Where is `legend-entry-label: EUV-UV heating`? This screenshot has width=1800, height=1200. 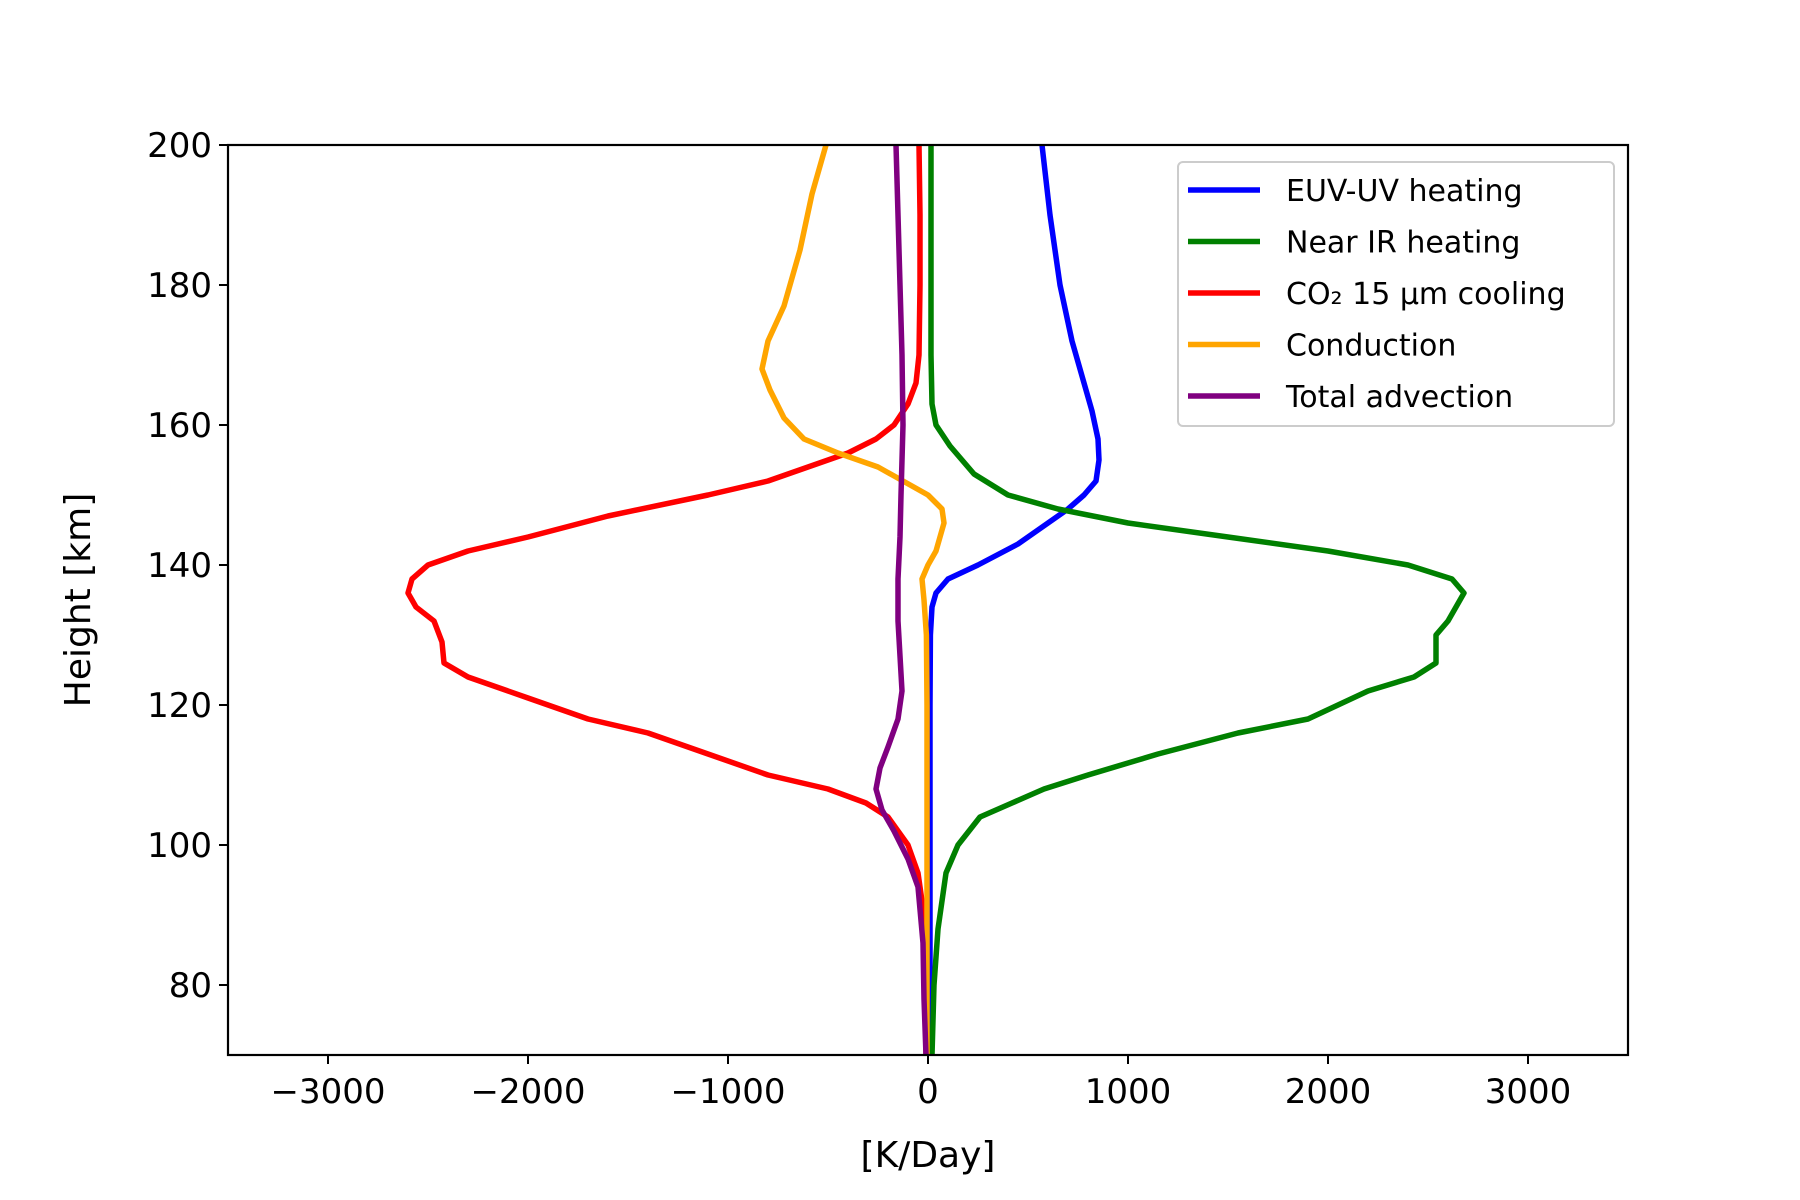 legend-entry-label: EUV-UV heating is located at coordinates (1404, 191).